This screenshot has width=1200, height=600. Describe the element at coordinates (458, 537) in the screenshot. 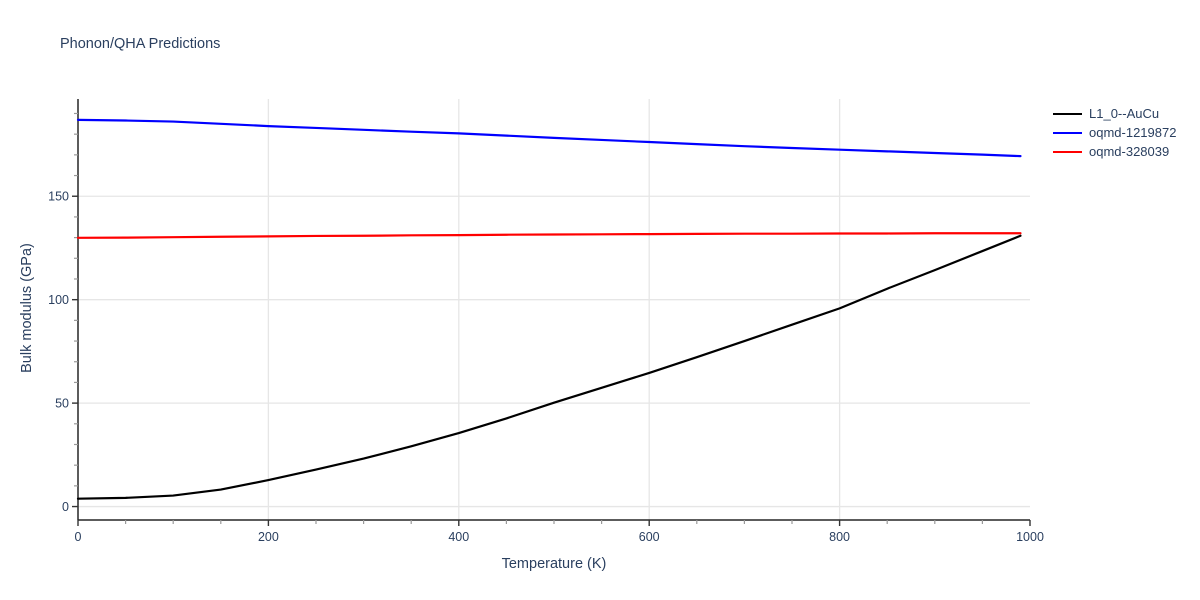

I see `x-tick-label: 400` at that location.